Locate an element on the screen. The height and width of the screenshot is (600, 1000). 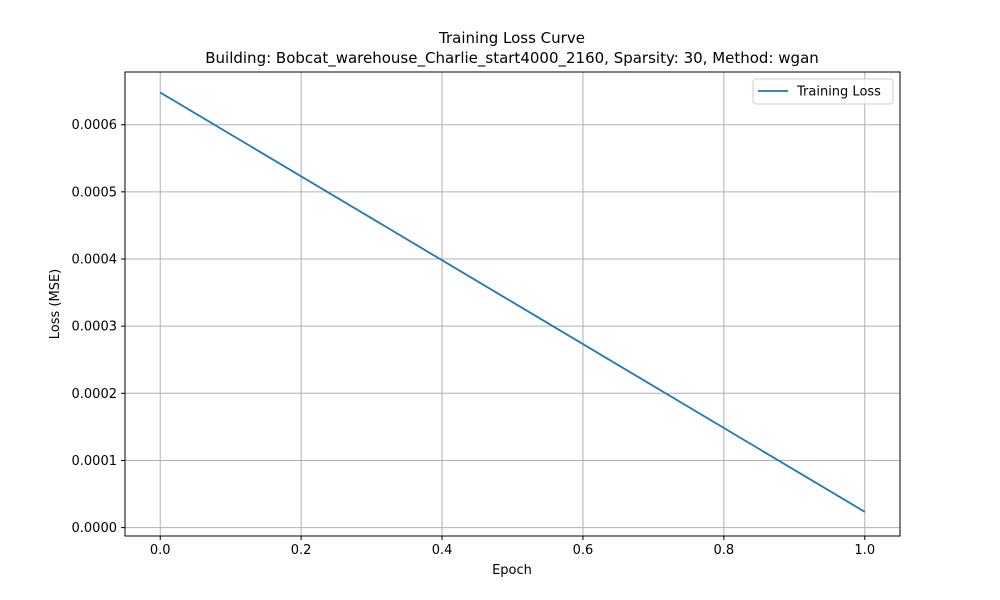
y-tick-label: 0.0000 is located at coordinates (95, 528).